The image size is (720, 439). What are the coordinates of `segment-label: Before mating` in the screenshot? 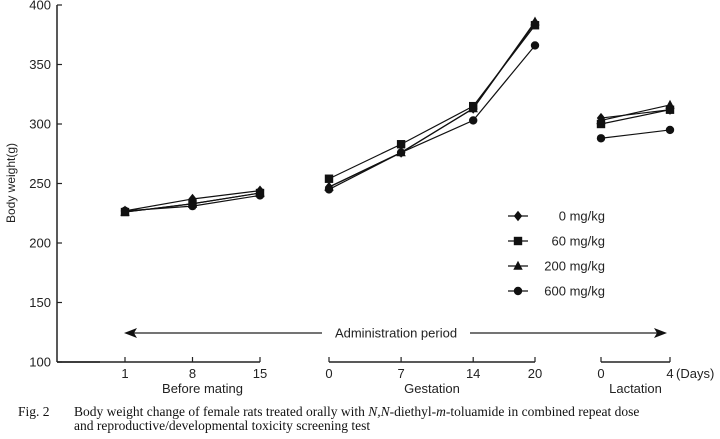 It's located at (202, 388).